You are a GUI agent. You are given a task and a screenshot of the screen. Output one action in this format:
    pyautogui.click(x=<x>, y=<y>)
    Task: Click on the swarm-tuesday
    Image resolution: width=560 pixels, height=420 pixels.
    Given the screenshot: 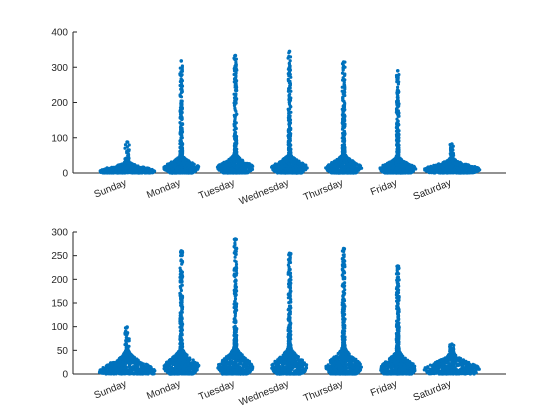 What is the action you would take?
    pyautogui.click(x=235, y=114)
    